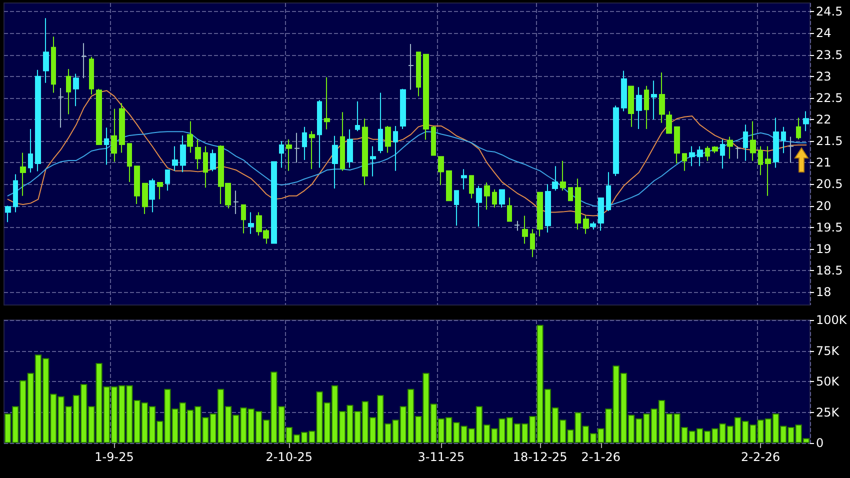  Describe the element at coordinates (829, 184) in the screenshot. I see `y-tick-label: 20.5` at that location.